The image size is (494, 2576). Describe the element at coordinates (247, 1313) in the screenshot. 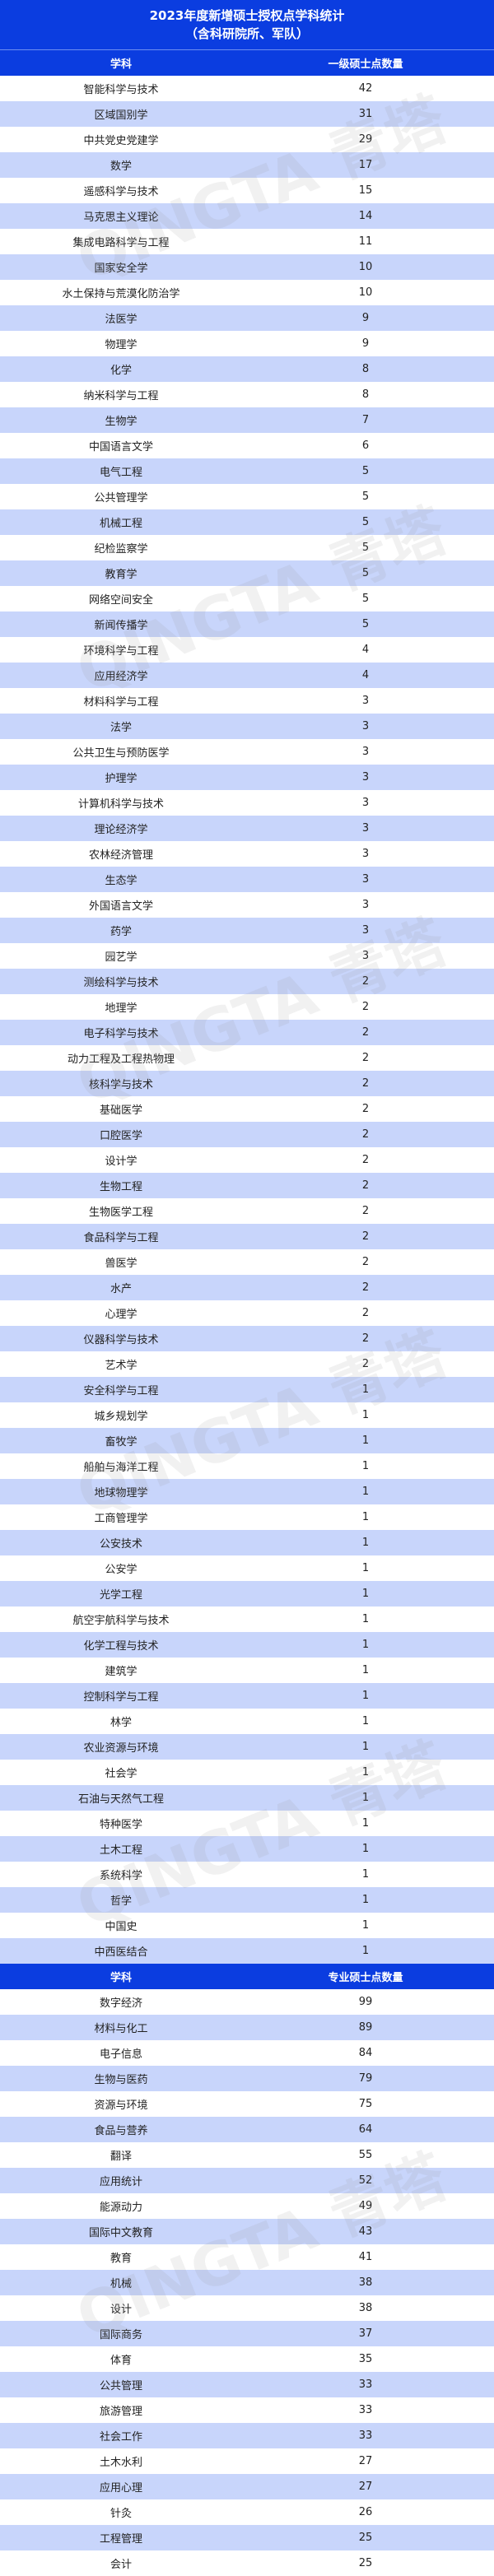

I see `table-row: 心理学 2` at that location.